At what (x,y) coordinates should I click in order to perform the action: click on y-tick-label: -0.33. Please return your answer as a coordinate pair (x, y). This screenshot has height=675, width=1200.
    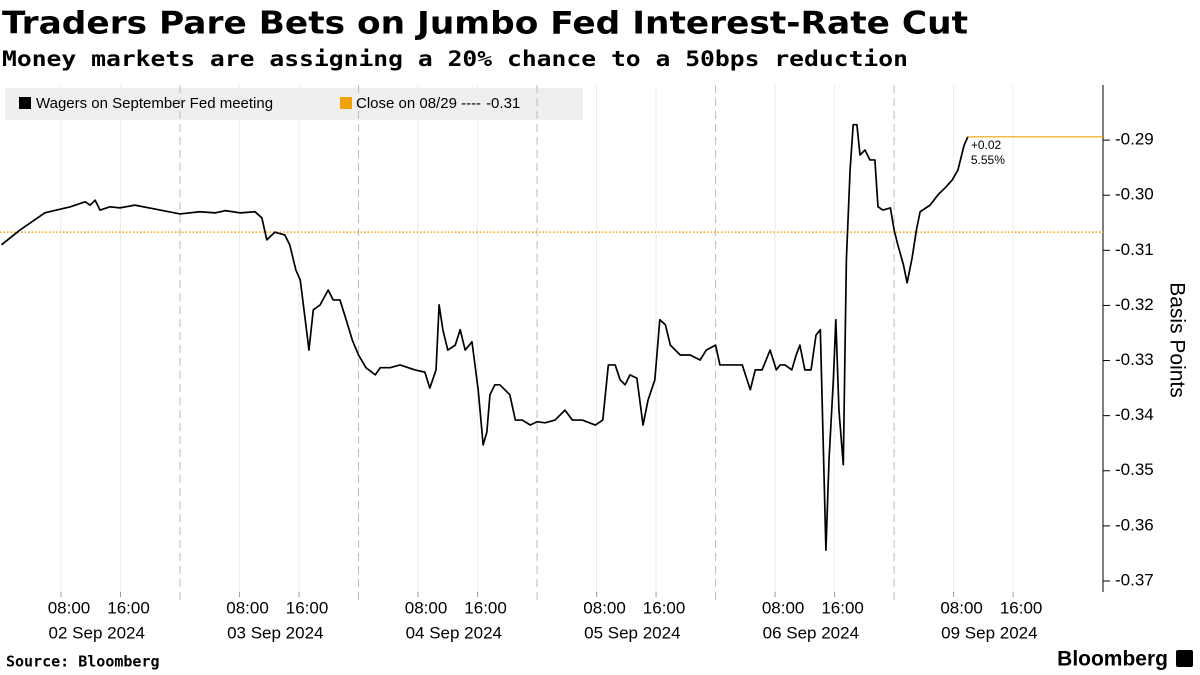
    Looking at the image, I should click on (1134, 359).